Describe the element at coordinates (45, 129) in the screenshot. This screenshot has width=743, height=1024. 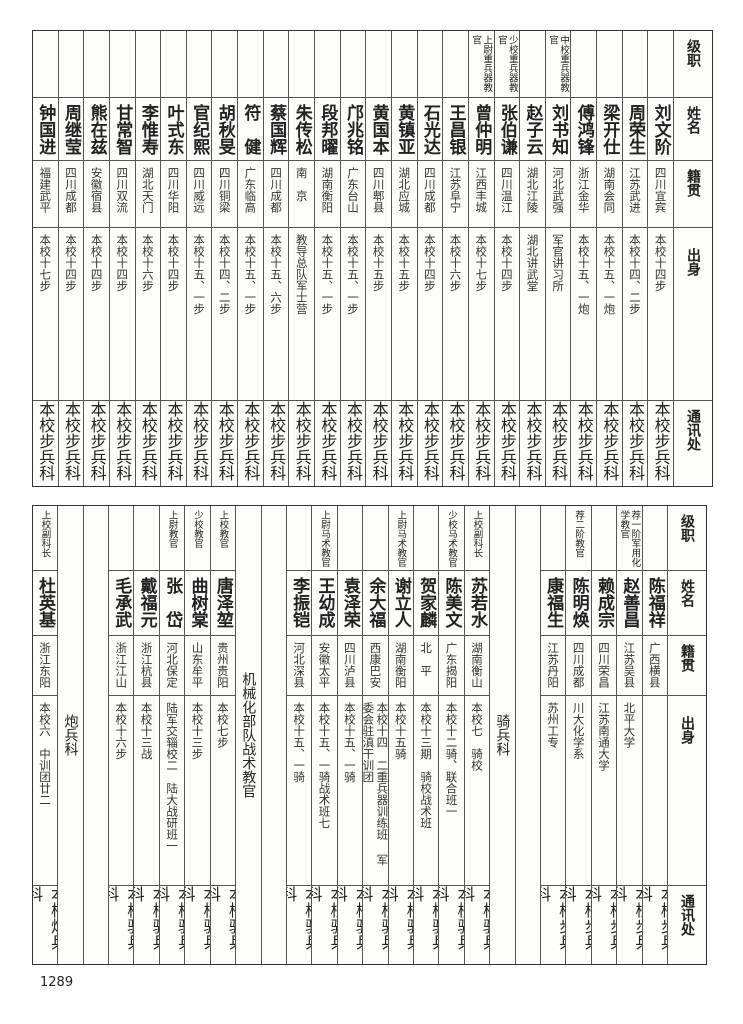
I see `name-text: 钟国进` at that location.